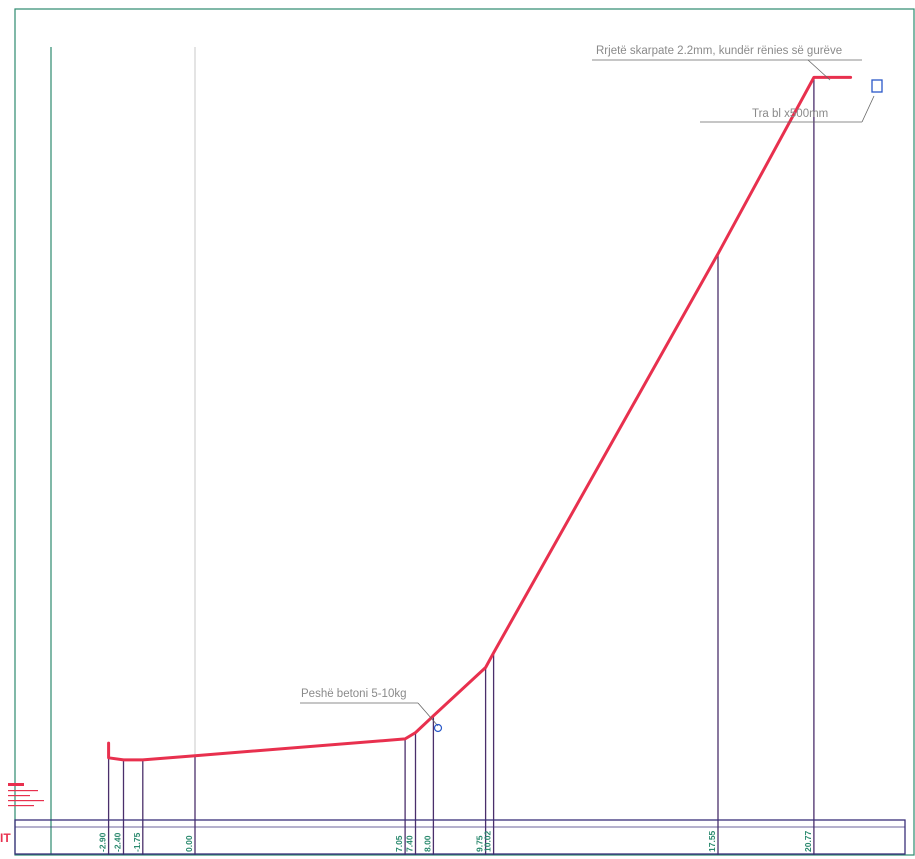 Image resolution: width=915 pixels, height=859 pixels. I want to click on concrete-weight-marker, so click(438, 728).